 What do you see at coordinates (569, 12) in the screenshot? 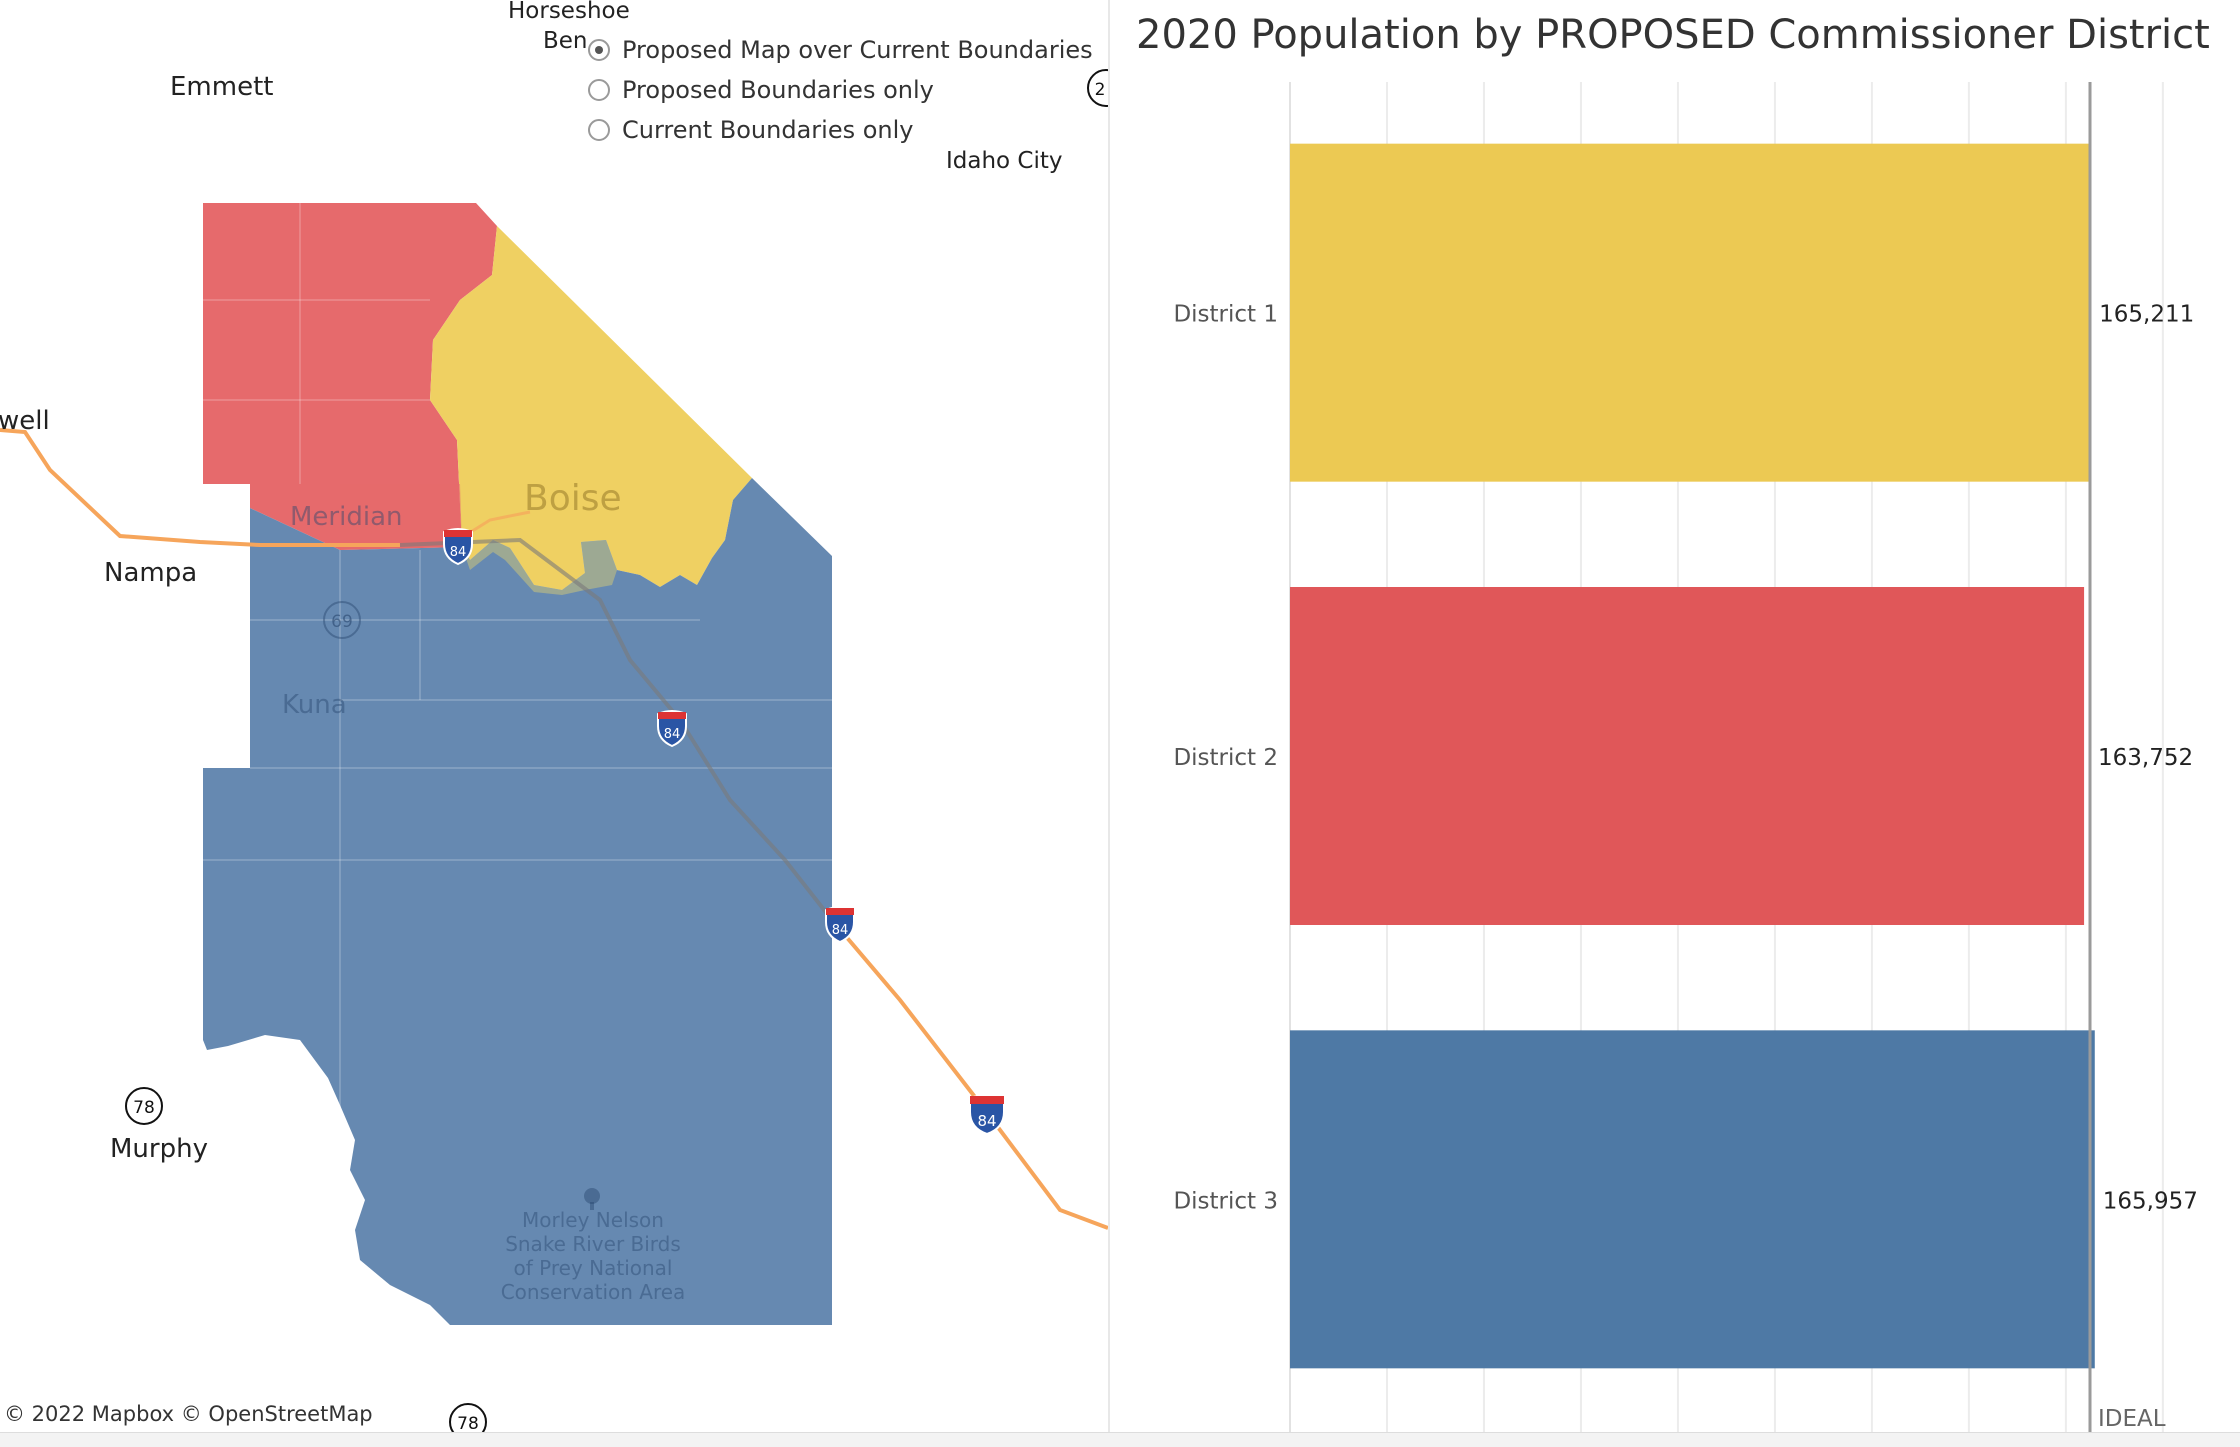
I see `place-label-horseshoe: Horseshoe` at bounding box center [569, 12].